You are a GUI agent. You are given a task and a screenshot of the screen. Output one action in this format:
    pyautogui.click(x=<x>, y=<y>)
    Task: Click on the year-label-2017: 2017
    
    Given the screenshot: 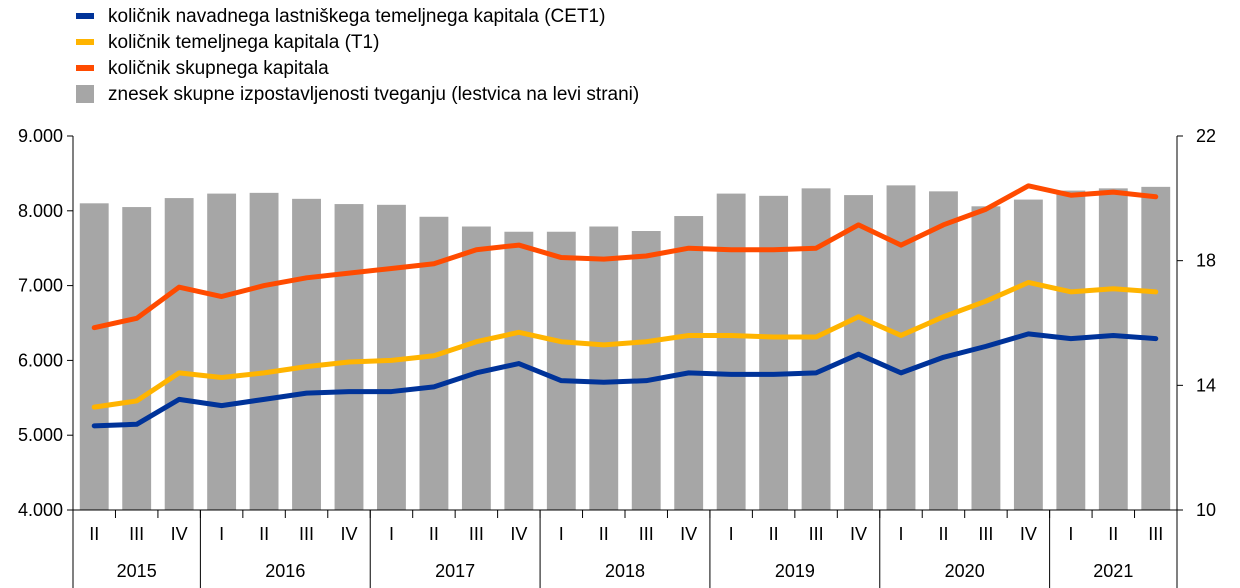 What is the action you would take?
    pyautogui.click(x=455, y=571)
    